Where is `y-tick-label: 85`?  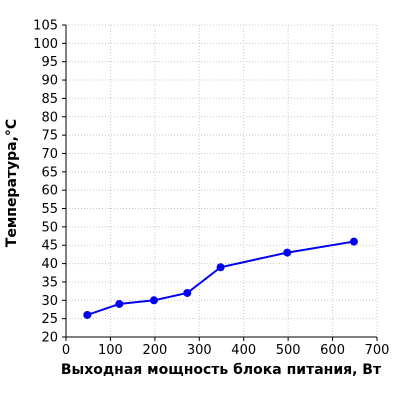
y-tick-label: 85 is located at coordinates (49, 99).